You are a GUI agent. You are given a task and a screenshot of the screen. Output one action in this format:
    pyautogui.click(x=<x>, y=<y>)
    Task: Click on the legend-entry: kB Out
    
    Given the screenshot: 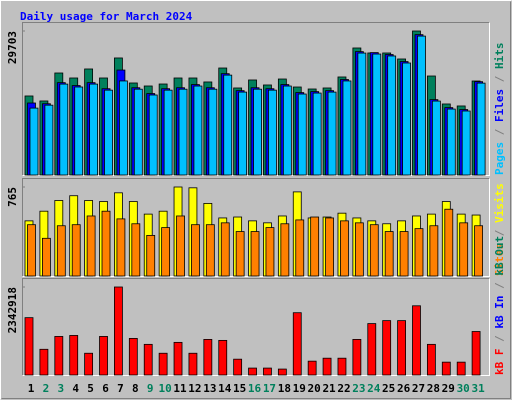 What is the action you would take?
    pyautogui.click(x=499, y=256)
    